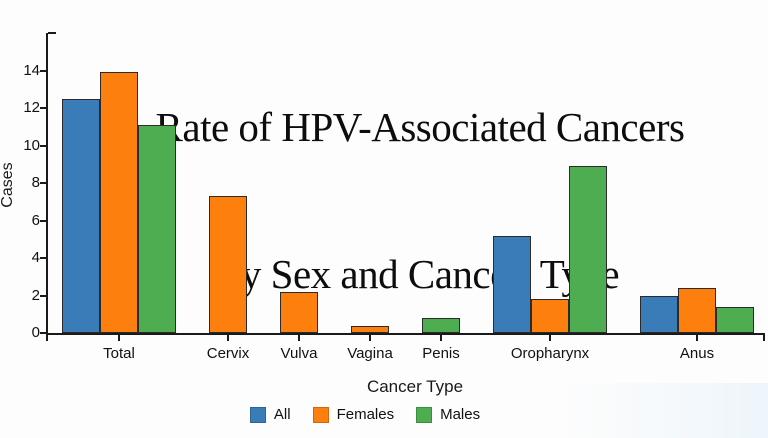 Image resolution: width=768 pixels, height=438 pixels. I want to click on legend-swatch-males, so click(424, 414).